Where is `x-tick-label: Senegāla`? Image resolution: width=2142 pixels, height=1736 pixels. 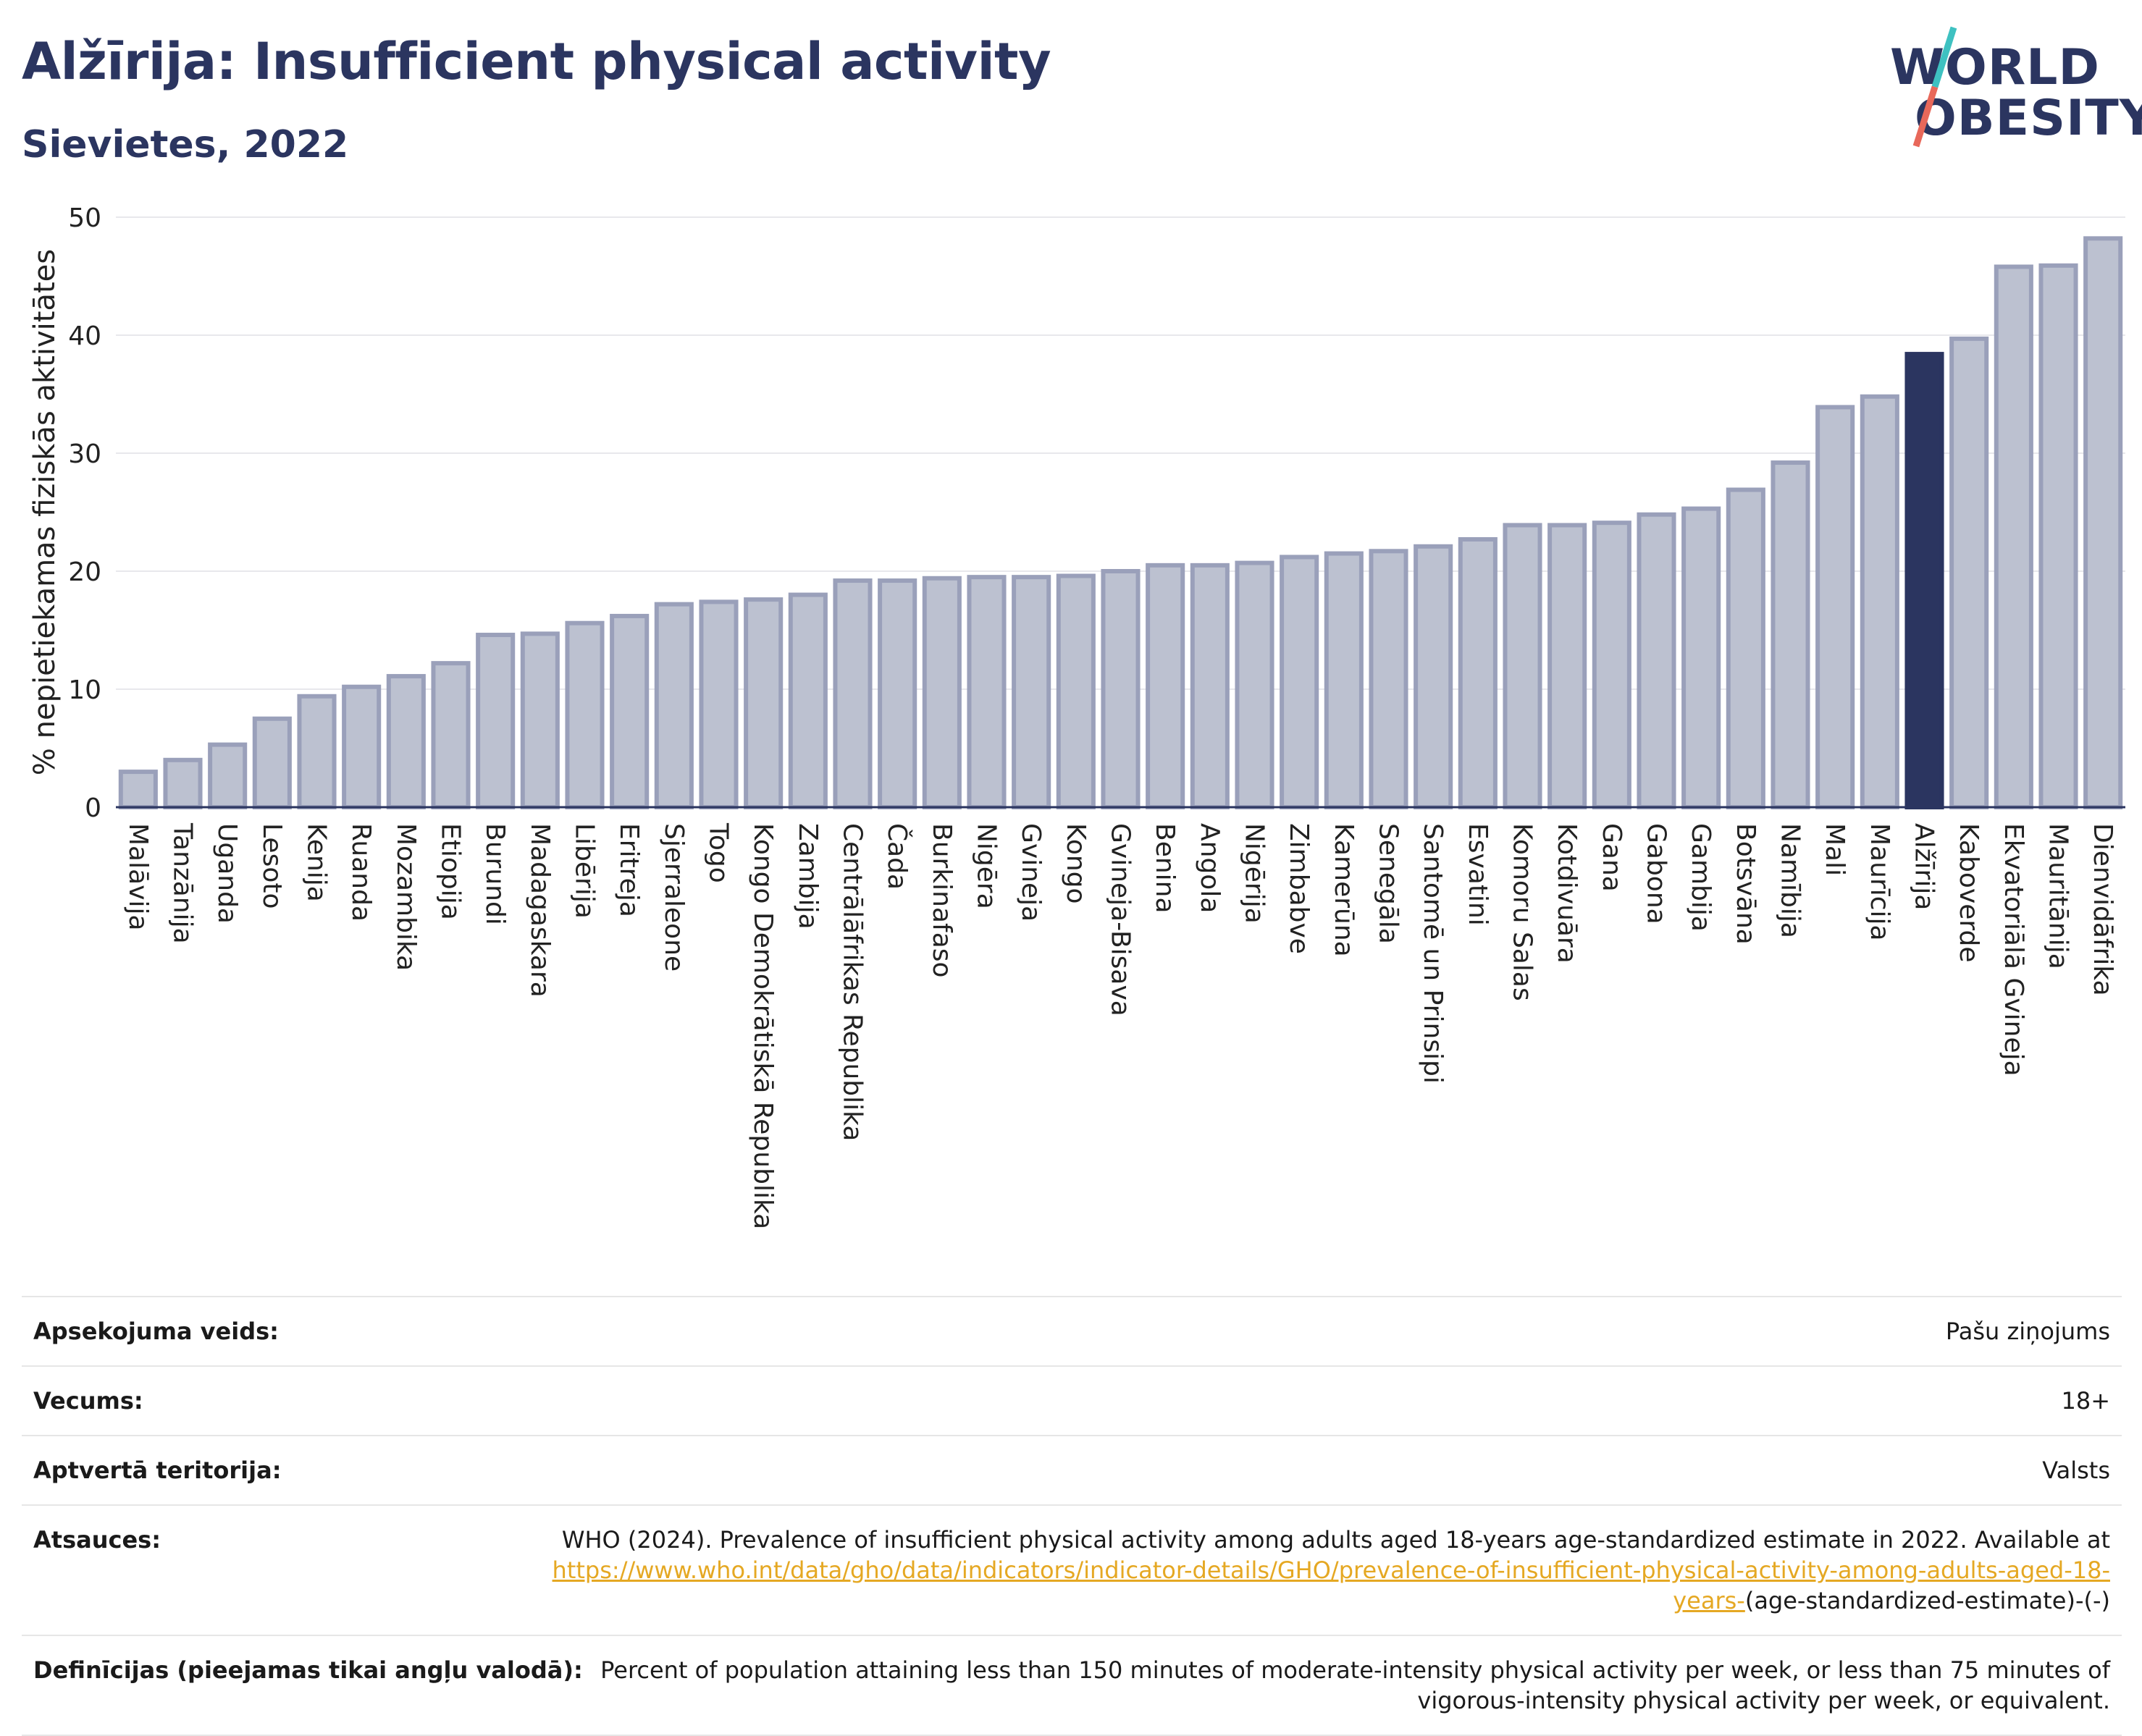
x-tick-label: Senegāla is located at coordinates (1388, 883).